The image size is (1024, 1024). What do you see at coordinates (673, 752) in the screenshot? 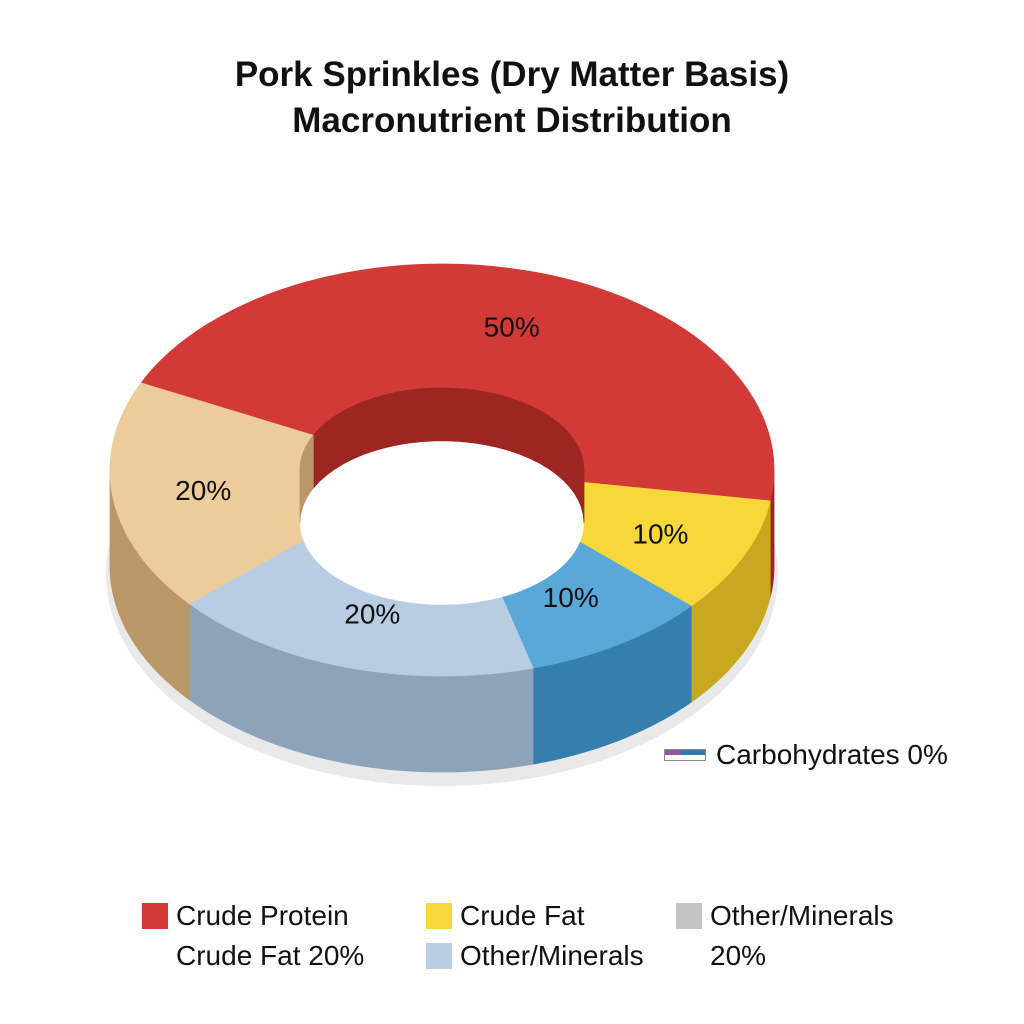
I see `carbohydrates-swatch-left` at bounding box center [673, 752].